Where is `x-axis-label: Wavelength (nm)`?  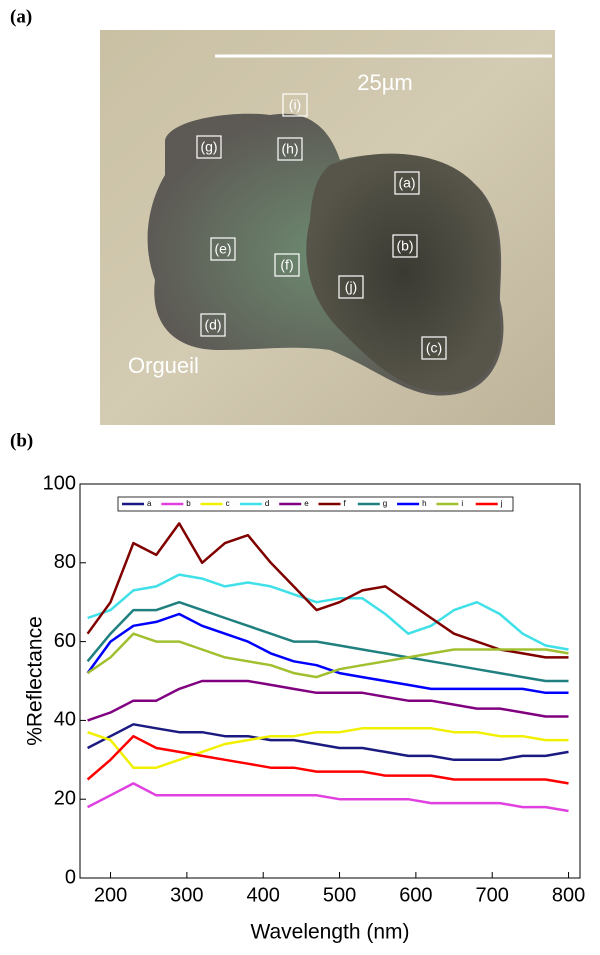
x-axis-label: Wavelength (nm) is located at coordinates (329, 932).